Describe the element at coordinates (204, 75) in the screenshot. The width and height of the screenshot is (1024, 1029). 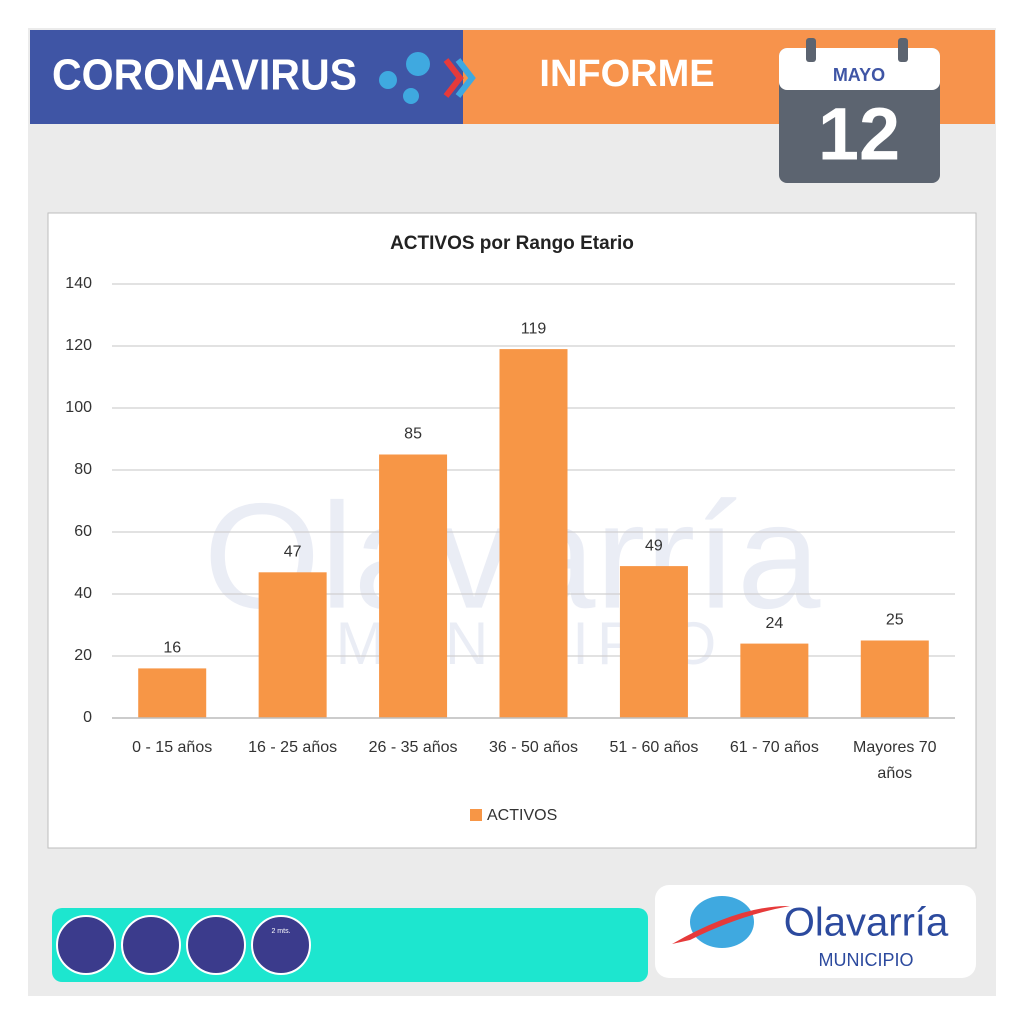
I see `header-title: CORONAVIRUS` at that location.